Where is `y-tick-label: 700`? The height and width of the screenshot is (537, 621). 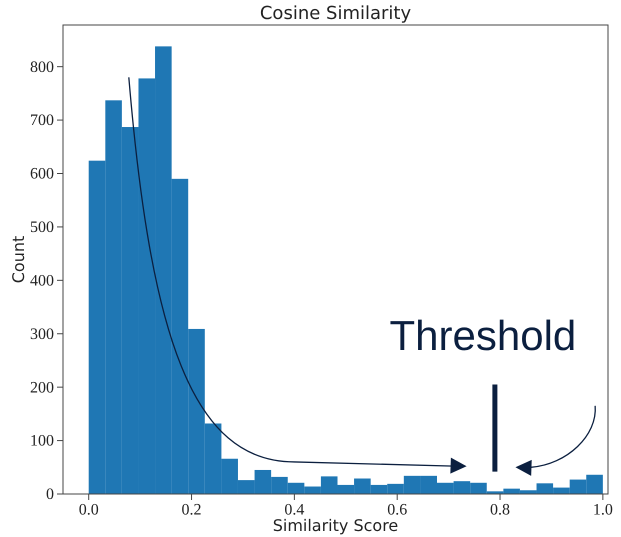 y-tick-label: 700 is located at coordinates (42, 121).